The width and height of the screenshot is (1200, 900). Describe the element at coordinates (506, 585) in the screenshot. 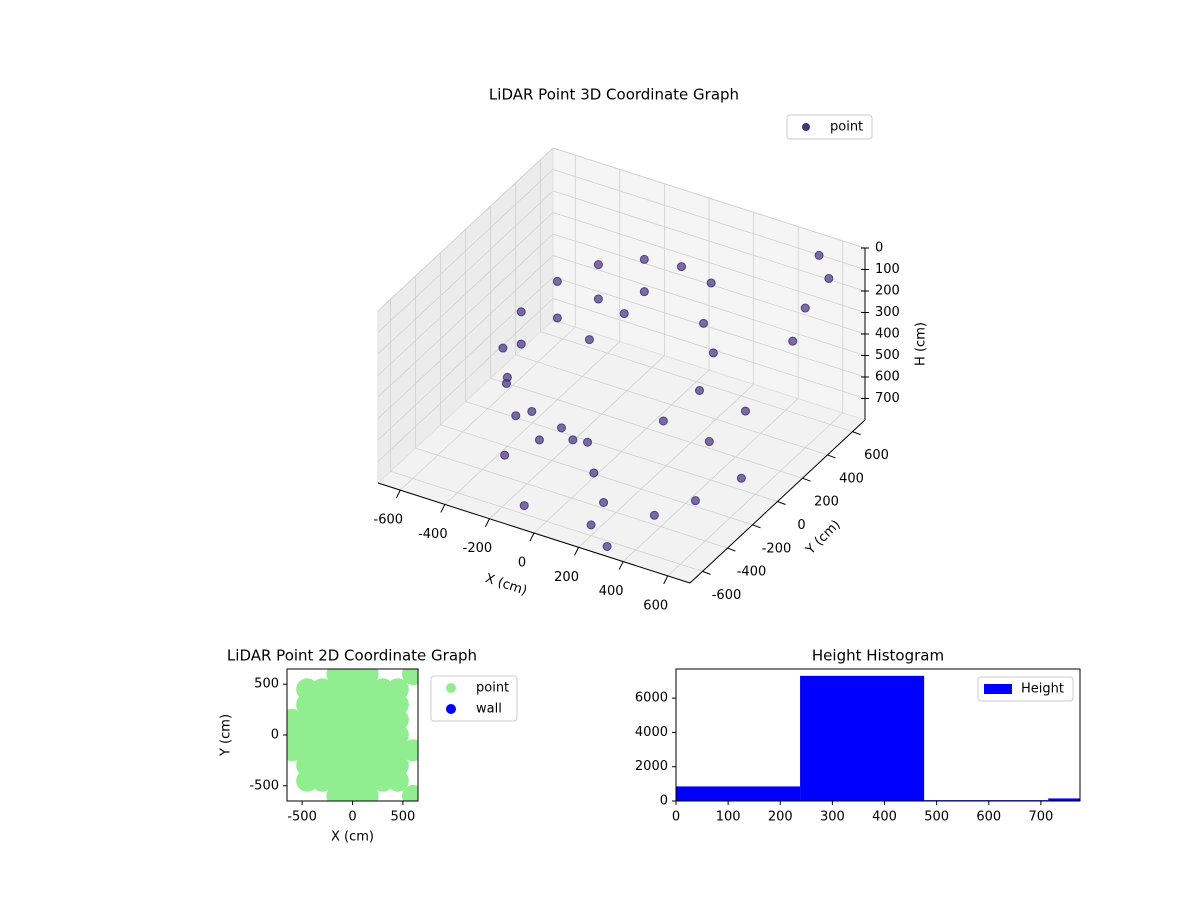

I see `x-axis-label: X (cm)` at that location.